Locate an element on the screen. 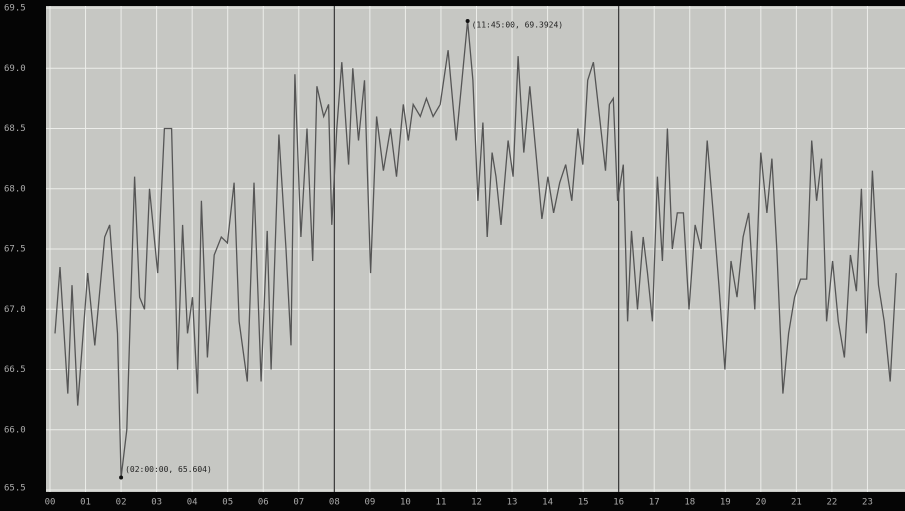  x-tick-label: 03 is located at coordinates (156, 503).